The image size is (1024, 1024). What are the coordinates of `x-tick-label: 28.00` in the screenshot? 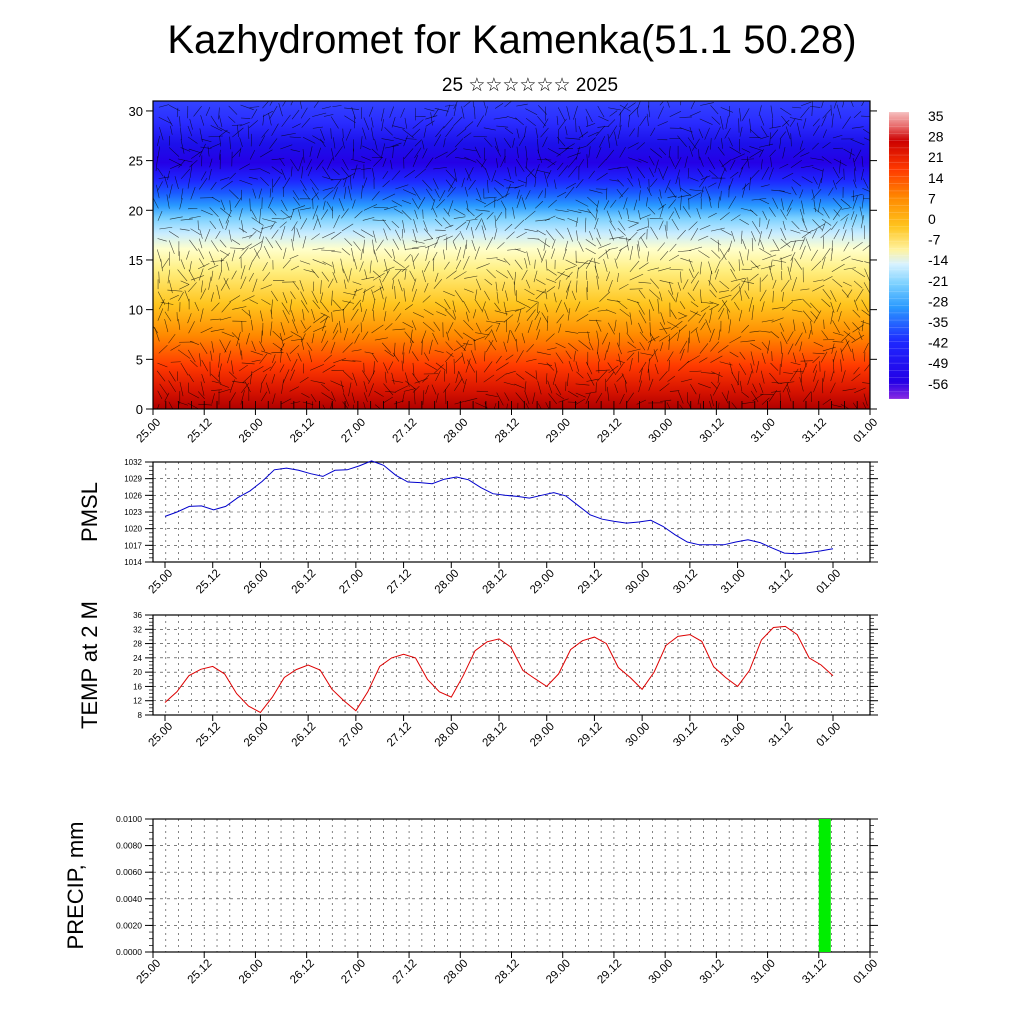 It's located at (447, 581).